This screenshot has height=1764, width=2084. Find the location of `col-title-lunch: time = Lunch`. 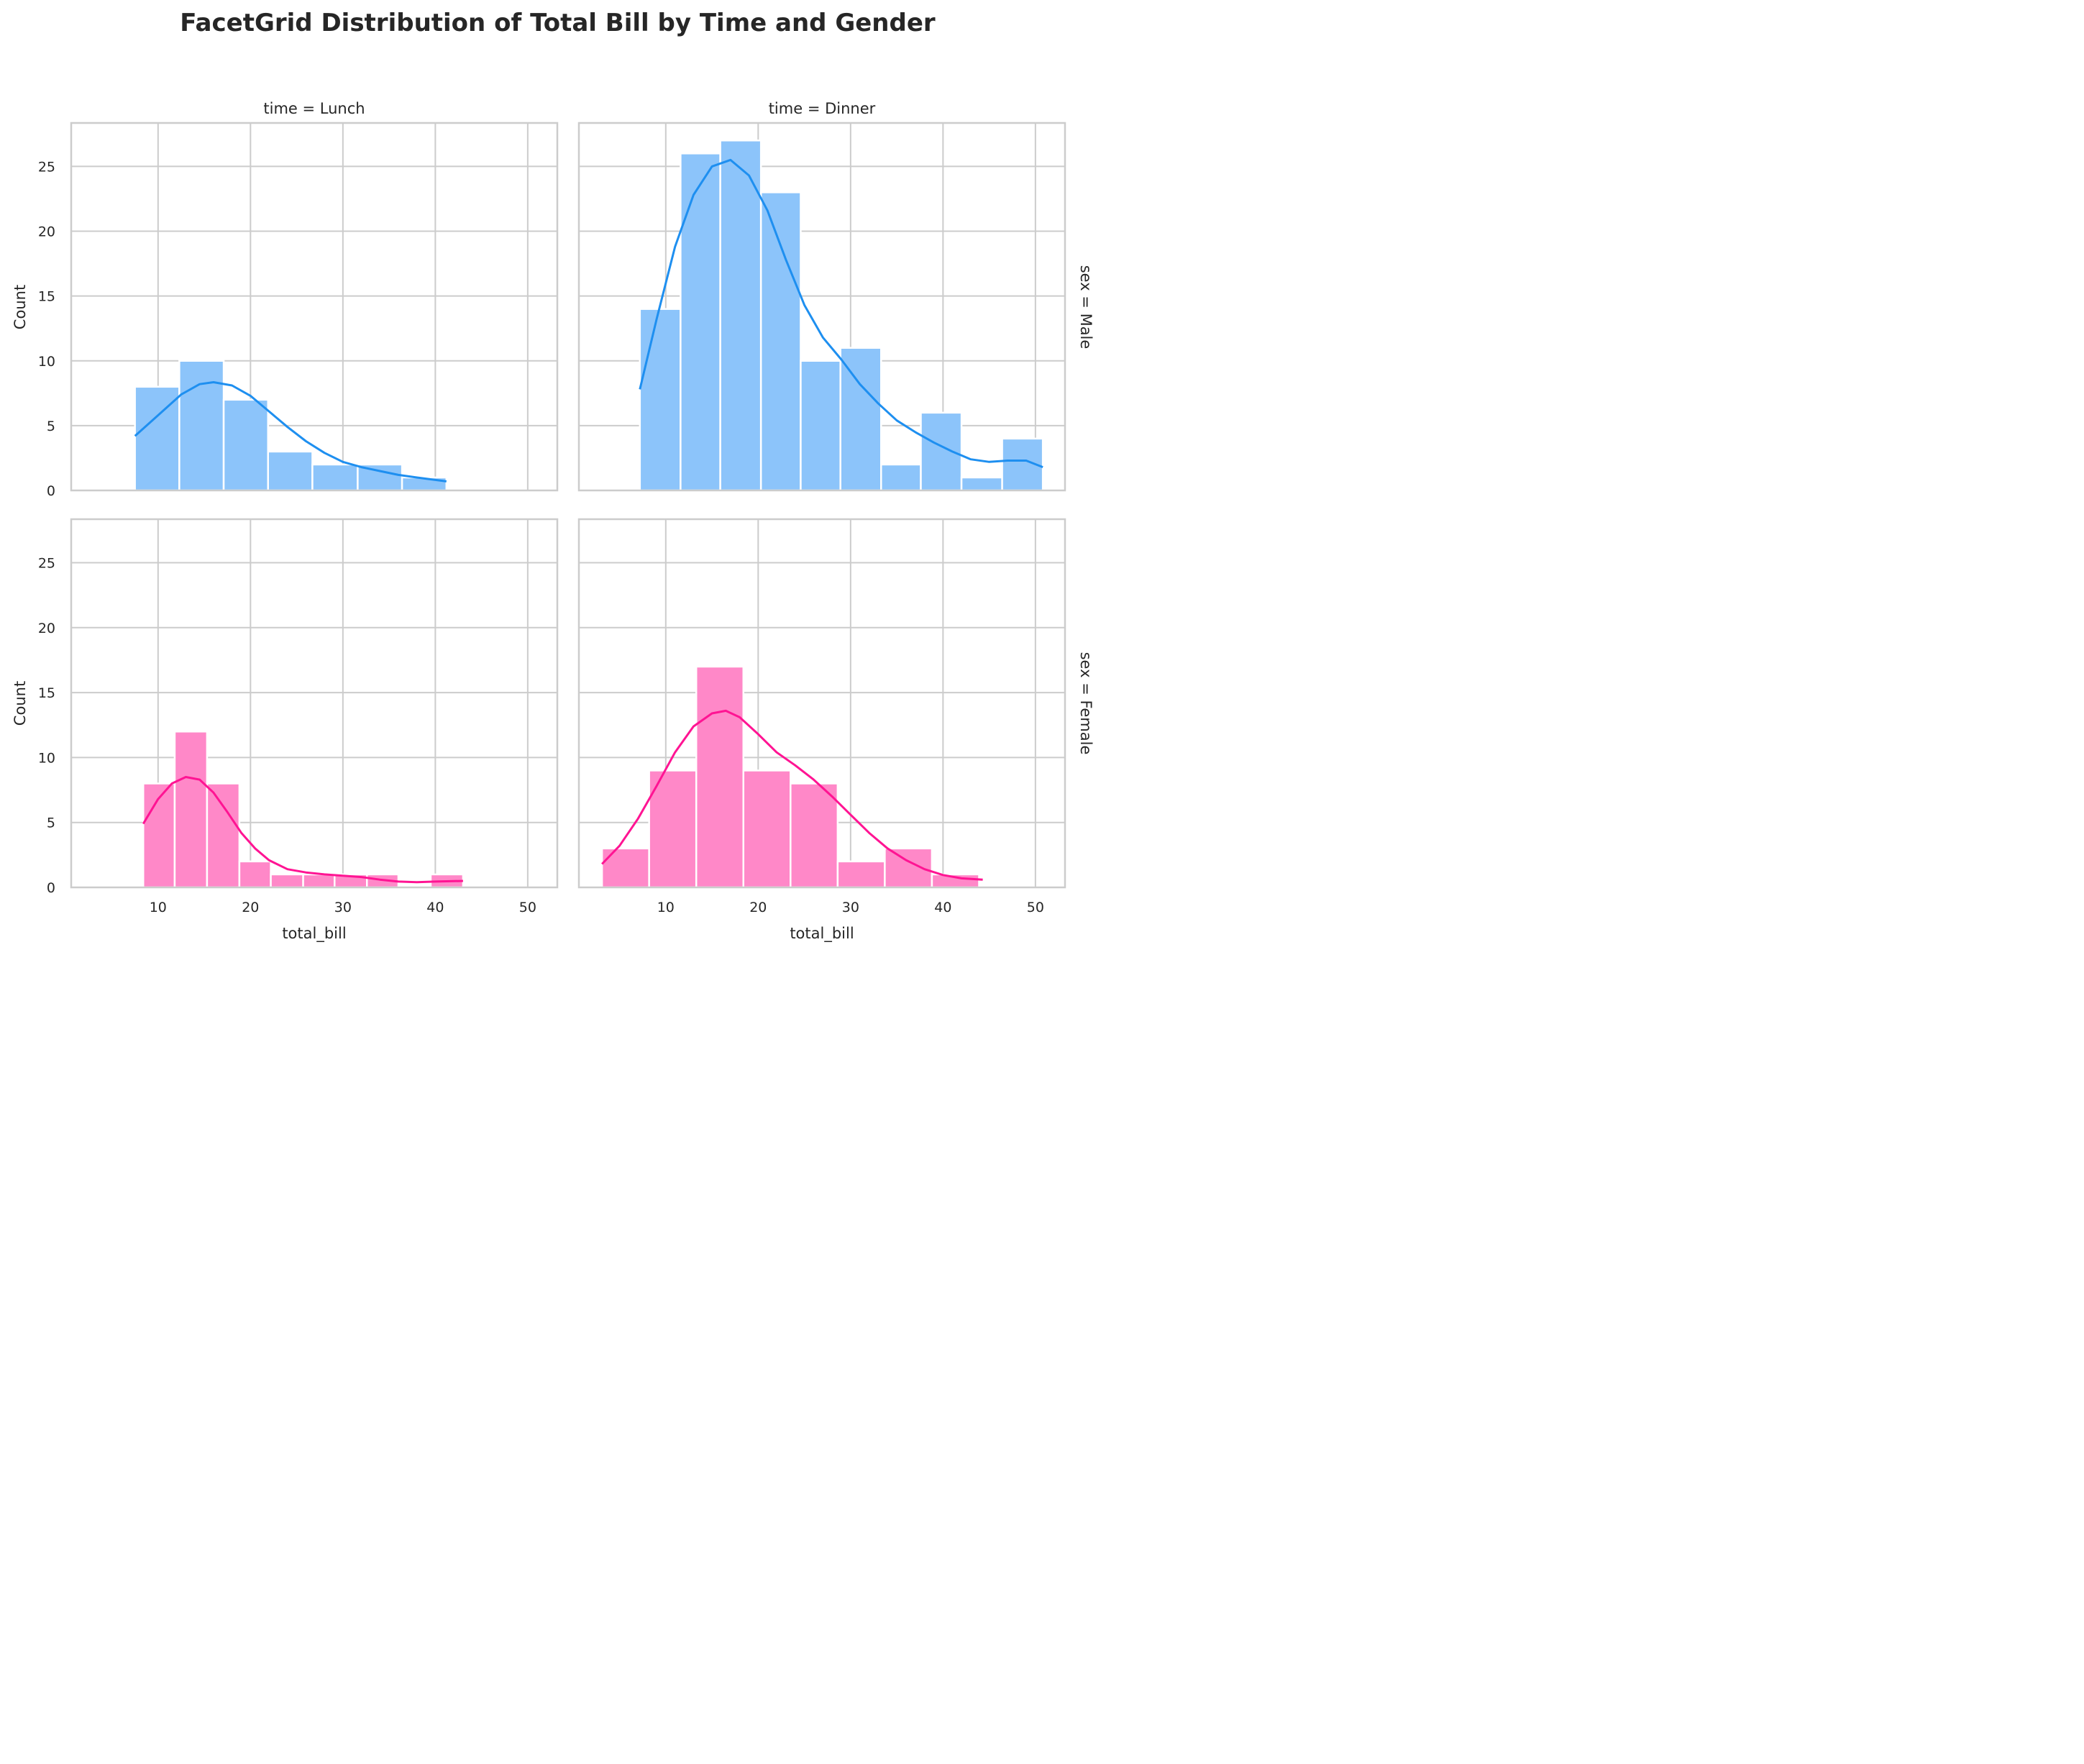

col-title-lunch: time = Lunch is located at coordinates (314, 108).